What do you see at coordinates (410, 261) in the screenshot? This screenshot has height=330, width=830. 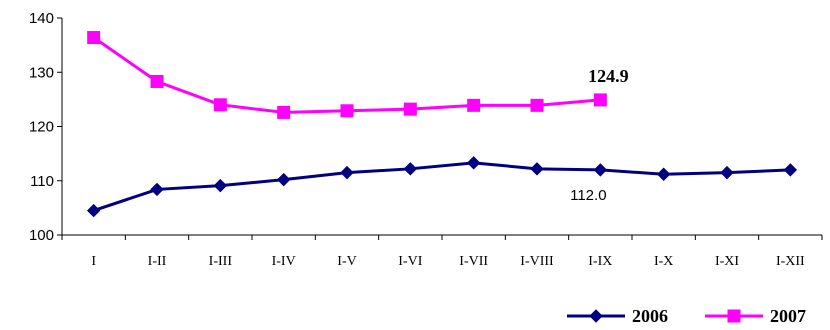 I see `x-tick-label: I-VI` at bounding box center [410, 261].